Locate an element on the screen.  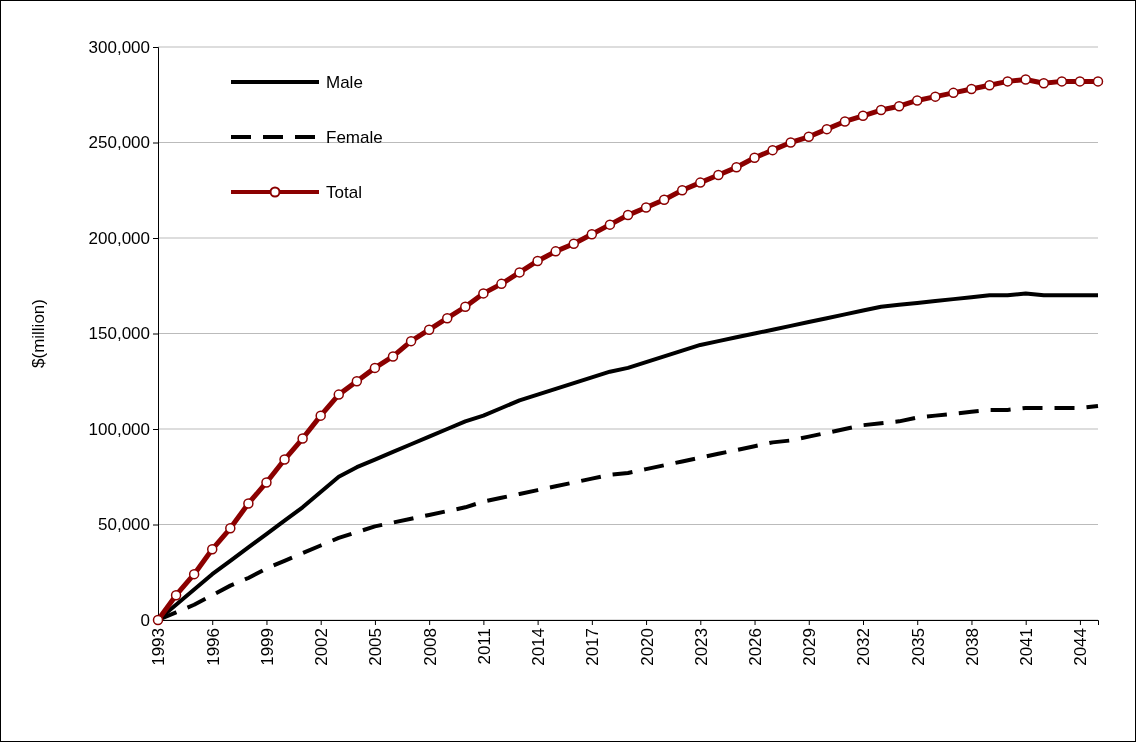
x-tick-label: 2041 is located at coordinates (1027, 647).